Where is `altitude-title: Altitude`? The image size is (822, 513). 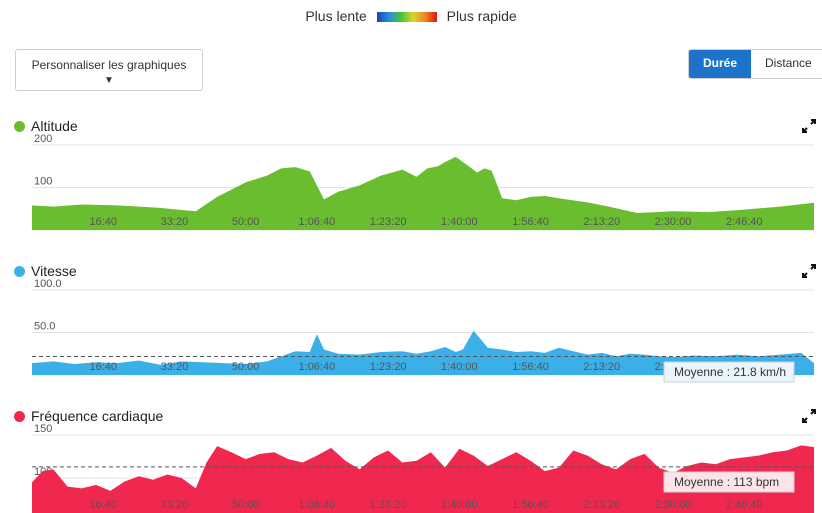
altitude-title: Altitude is located at coordinates (54, 126).